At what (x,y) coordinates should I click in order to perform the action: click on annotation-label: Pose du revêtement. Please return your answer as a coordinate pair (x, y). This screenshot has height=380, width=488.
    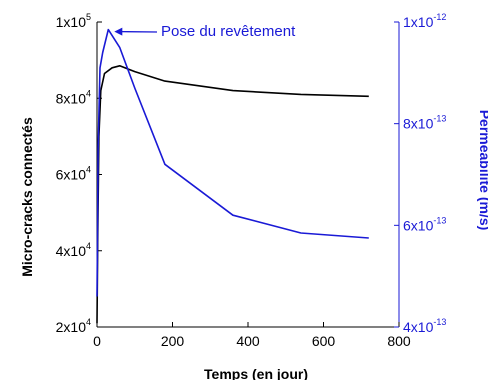
    Looking at the image, I should click on (228, 31).